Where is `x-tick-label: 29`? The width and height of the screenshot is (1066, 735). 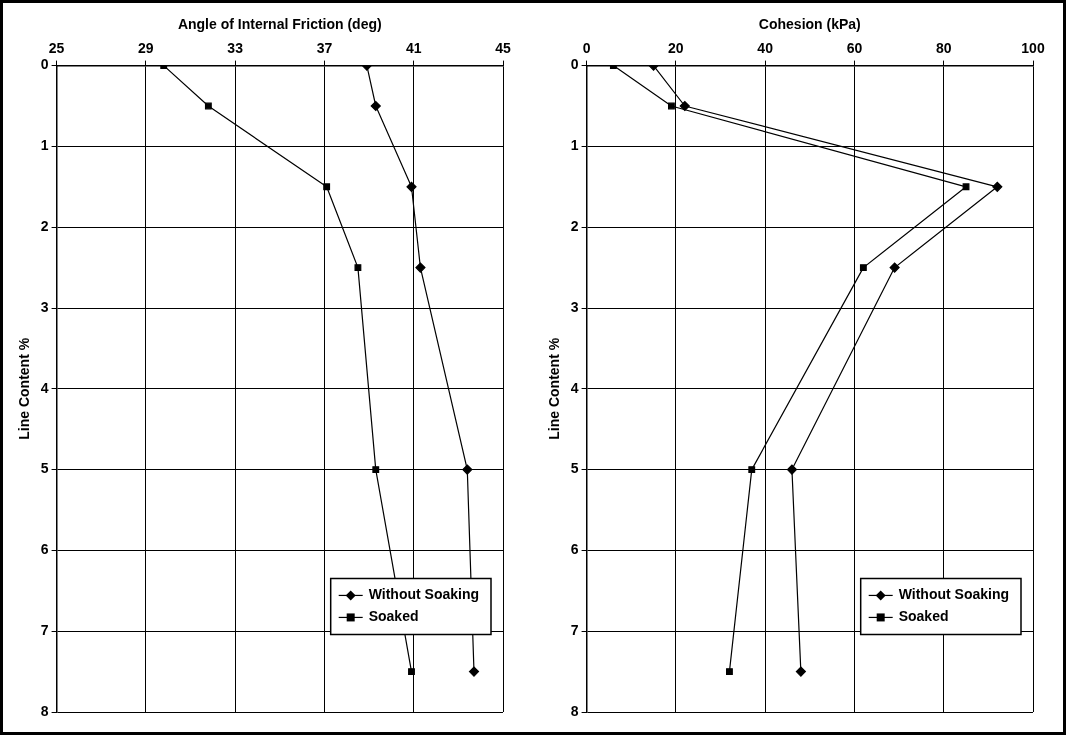
x-tick-label: 29 is located at coordinates (146, 48).